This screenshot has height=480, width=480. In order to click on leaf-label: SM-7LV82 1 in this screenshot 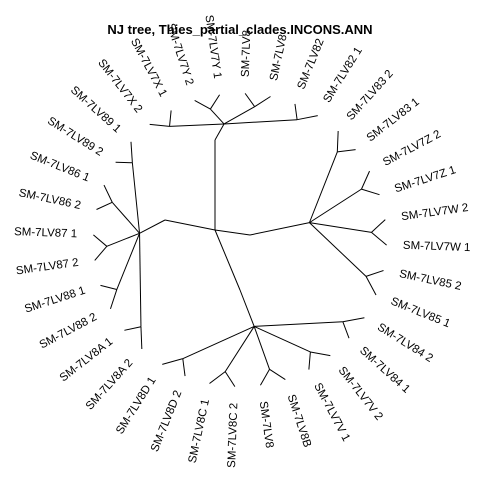, I will do `click(343, 75)`.